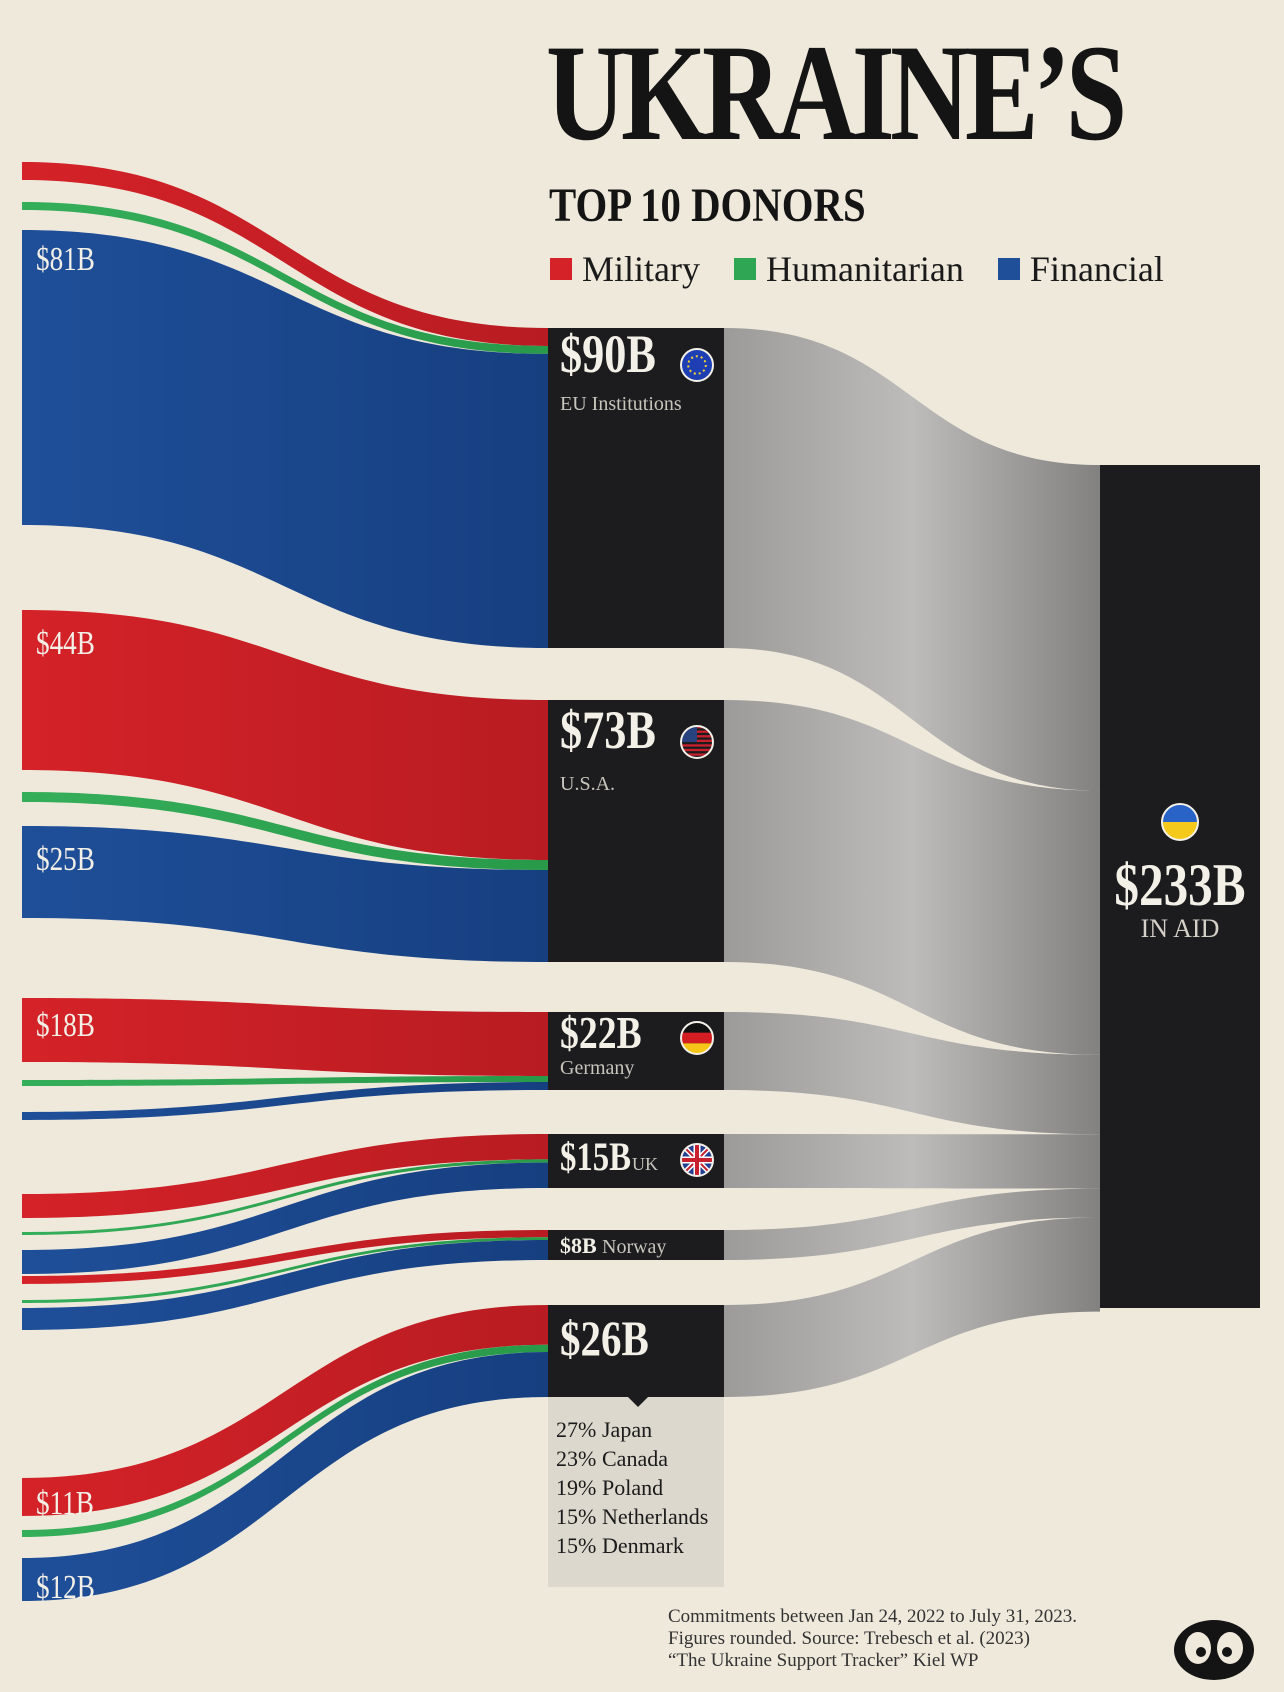 This screenshot has height=1692, width=1284. Describe the element at coordinates (587, 784) in the screenshot. I see `donor-name-label: U.S.A.` at that location.